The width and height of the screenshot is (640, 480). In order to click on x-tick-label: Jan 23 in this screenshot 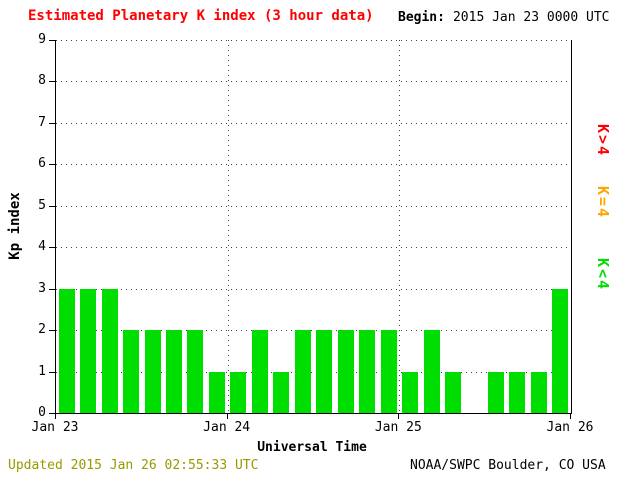, I will do `click(55, 427)`.